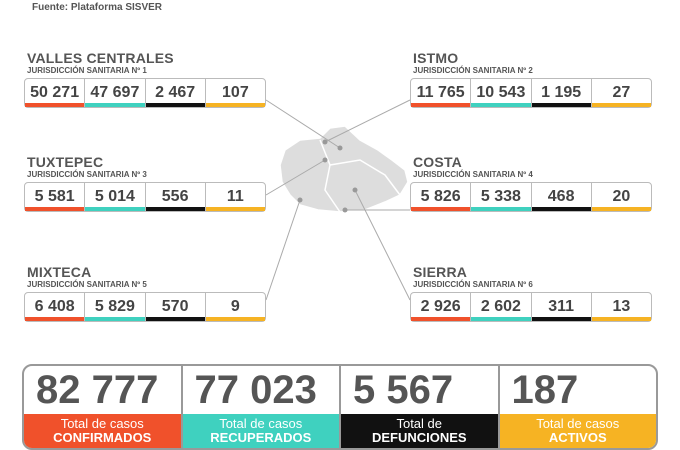  I want to click on total-cell: 187 Total de casos ACTIVOS, so click(577, 407).